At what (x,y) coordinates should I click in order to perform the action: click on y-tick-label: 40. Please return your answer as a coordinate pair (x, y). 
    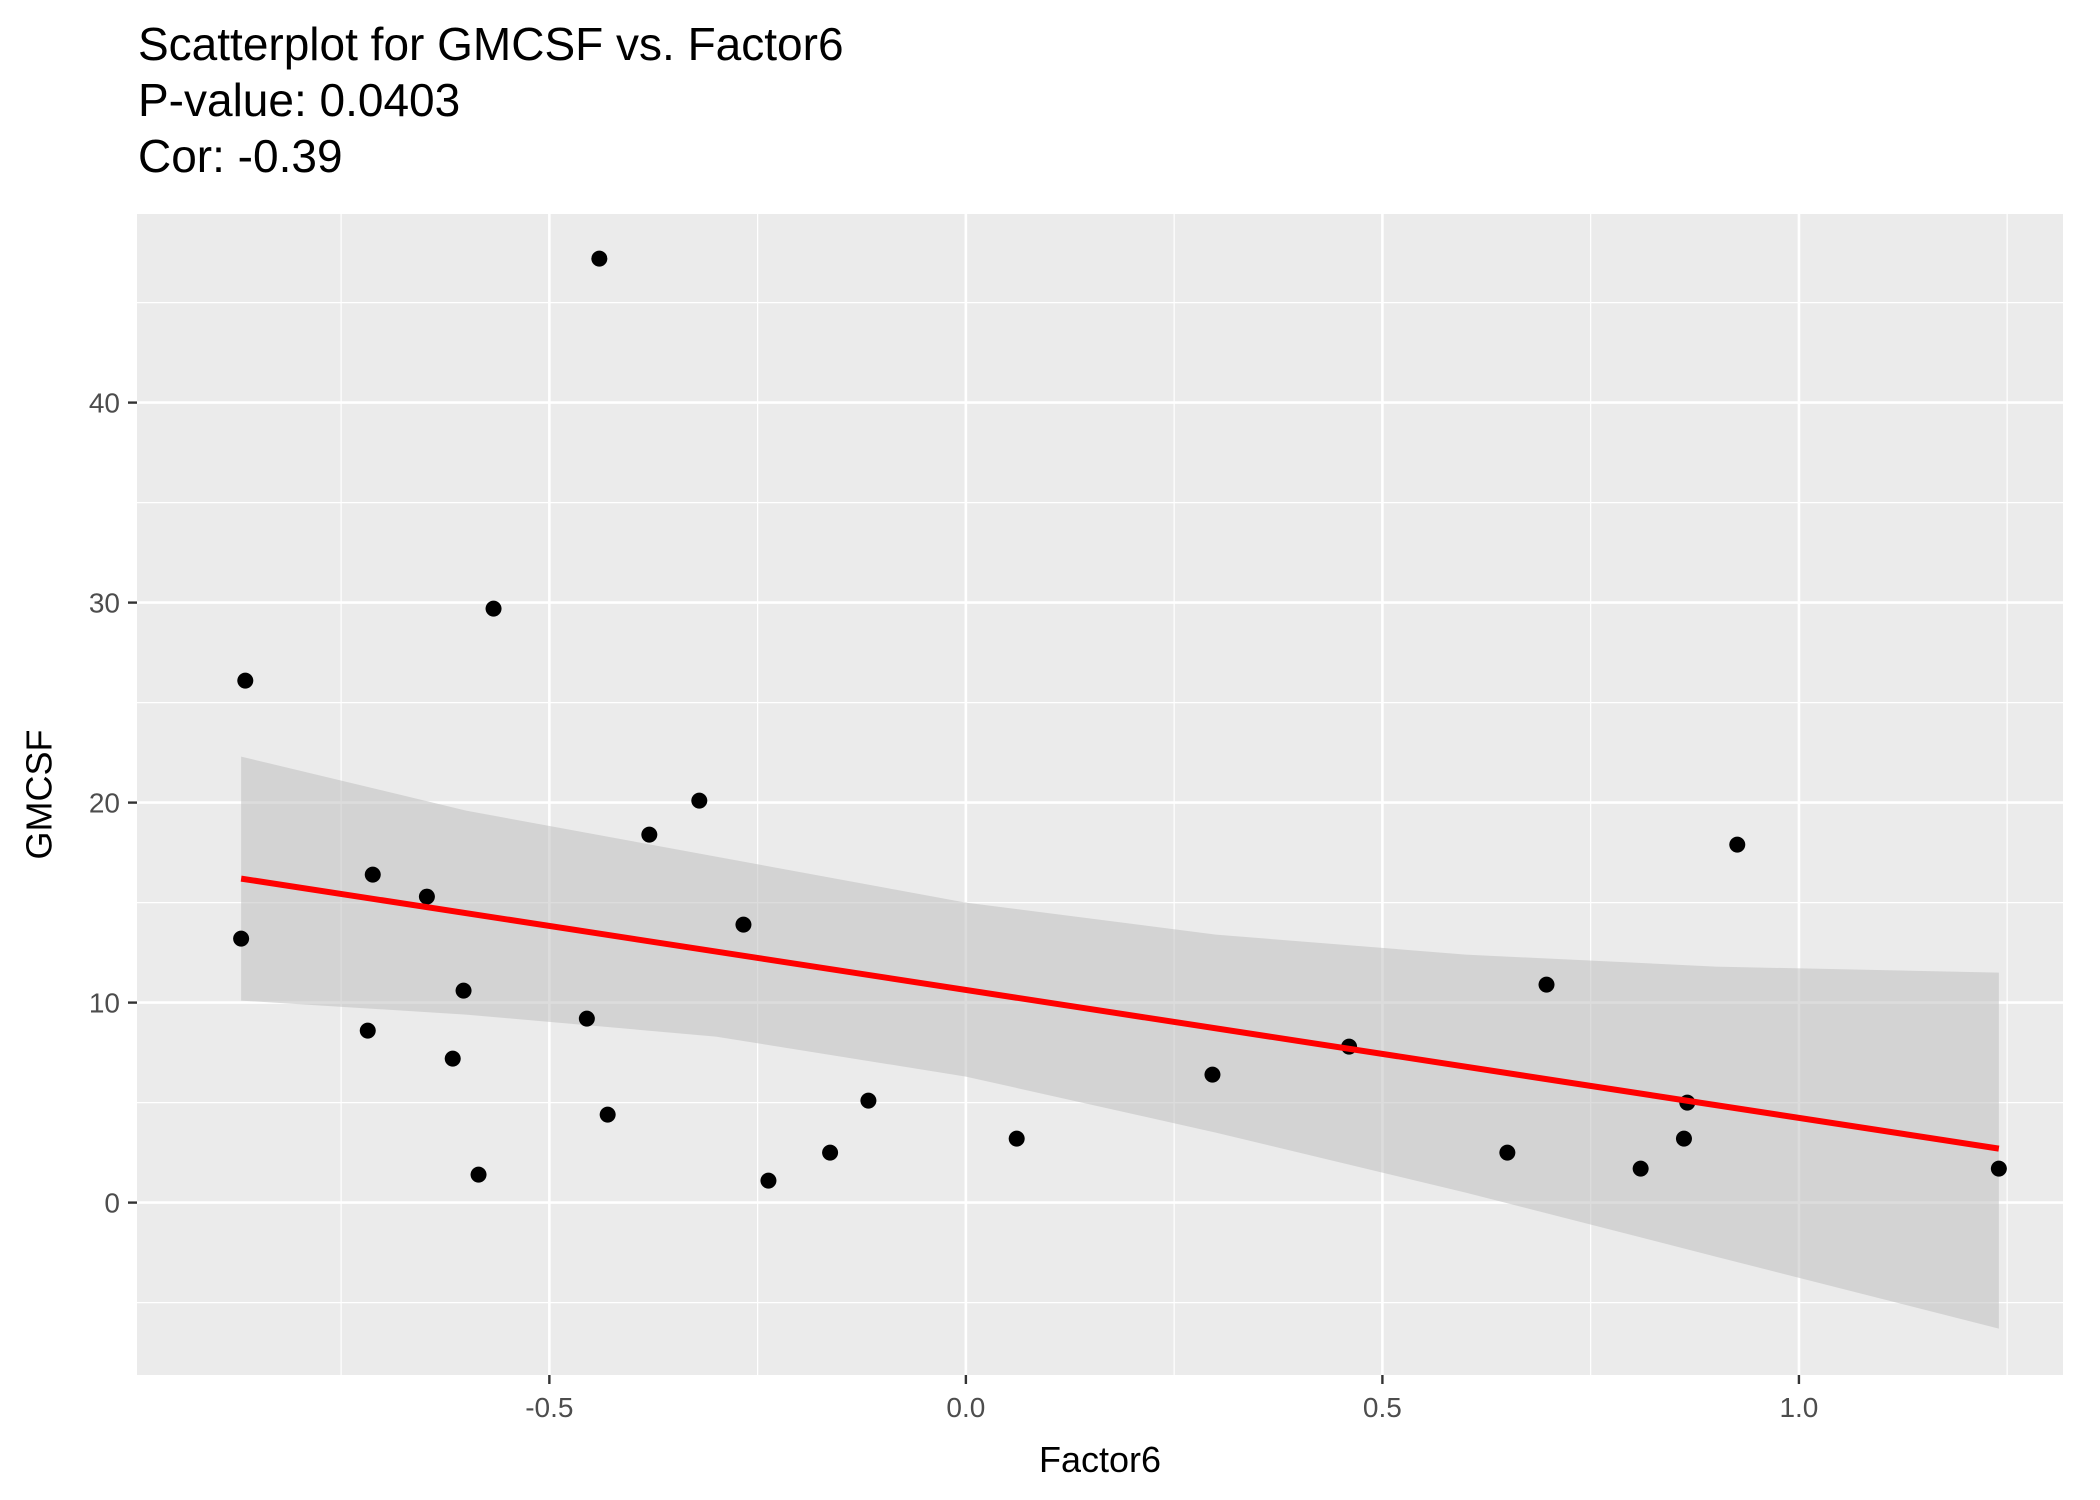
    Looking at the image, I should click on (104, 403).